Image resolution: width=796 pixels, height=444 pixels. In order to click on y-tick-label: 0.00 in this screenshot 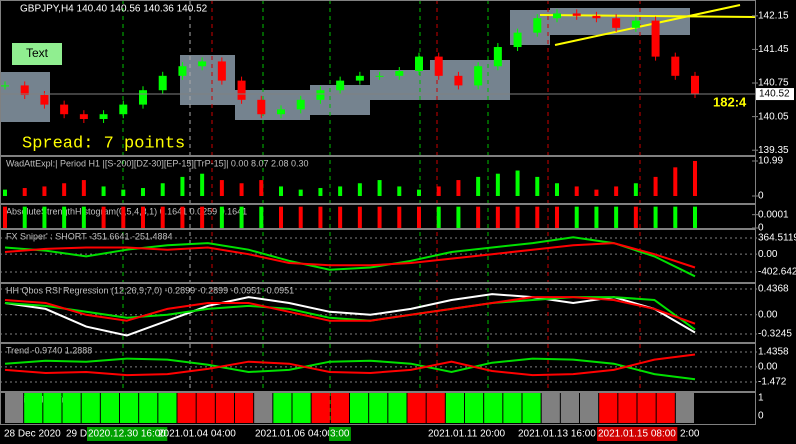, I will do `click(768, 314)`.